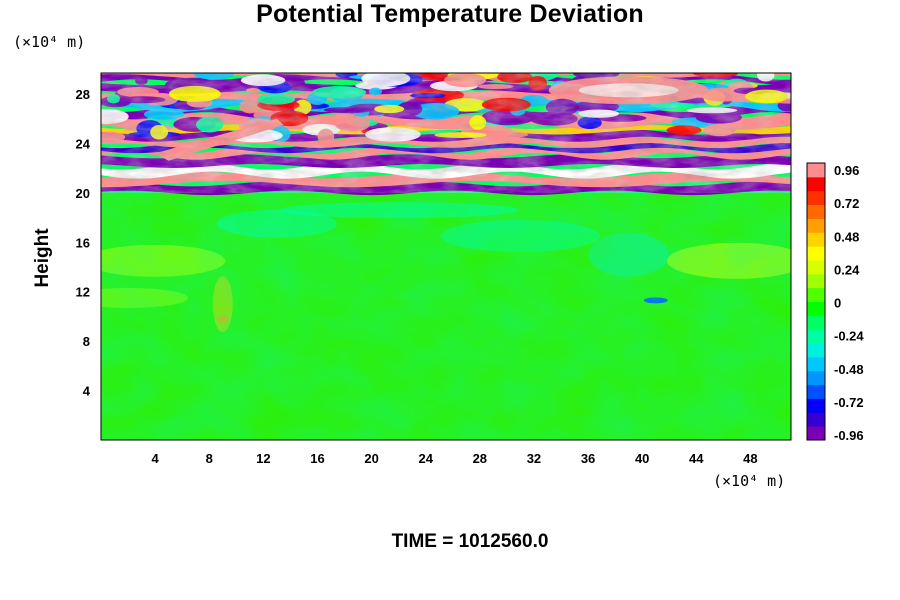  Describe the element at coordinates (87, 391) in the screenshot. I see `y-tick-label: 4` at that location.